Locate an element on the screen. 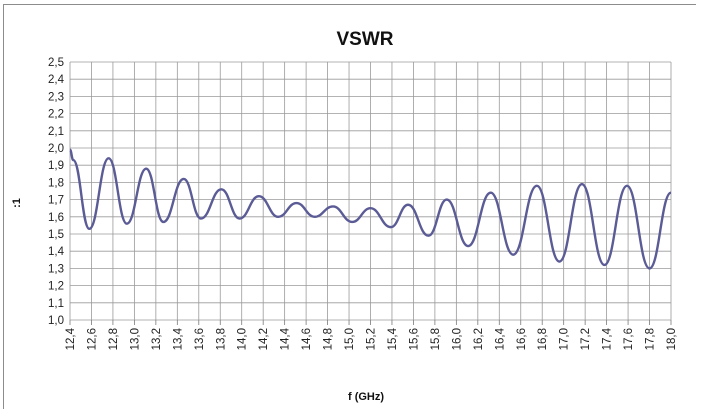 The width and height of the screenshot is (701, 414). x-tick-label: 16,6 is located at coordinates (522, 339).